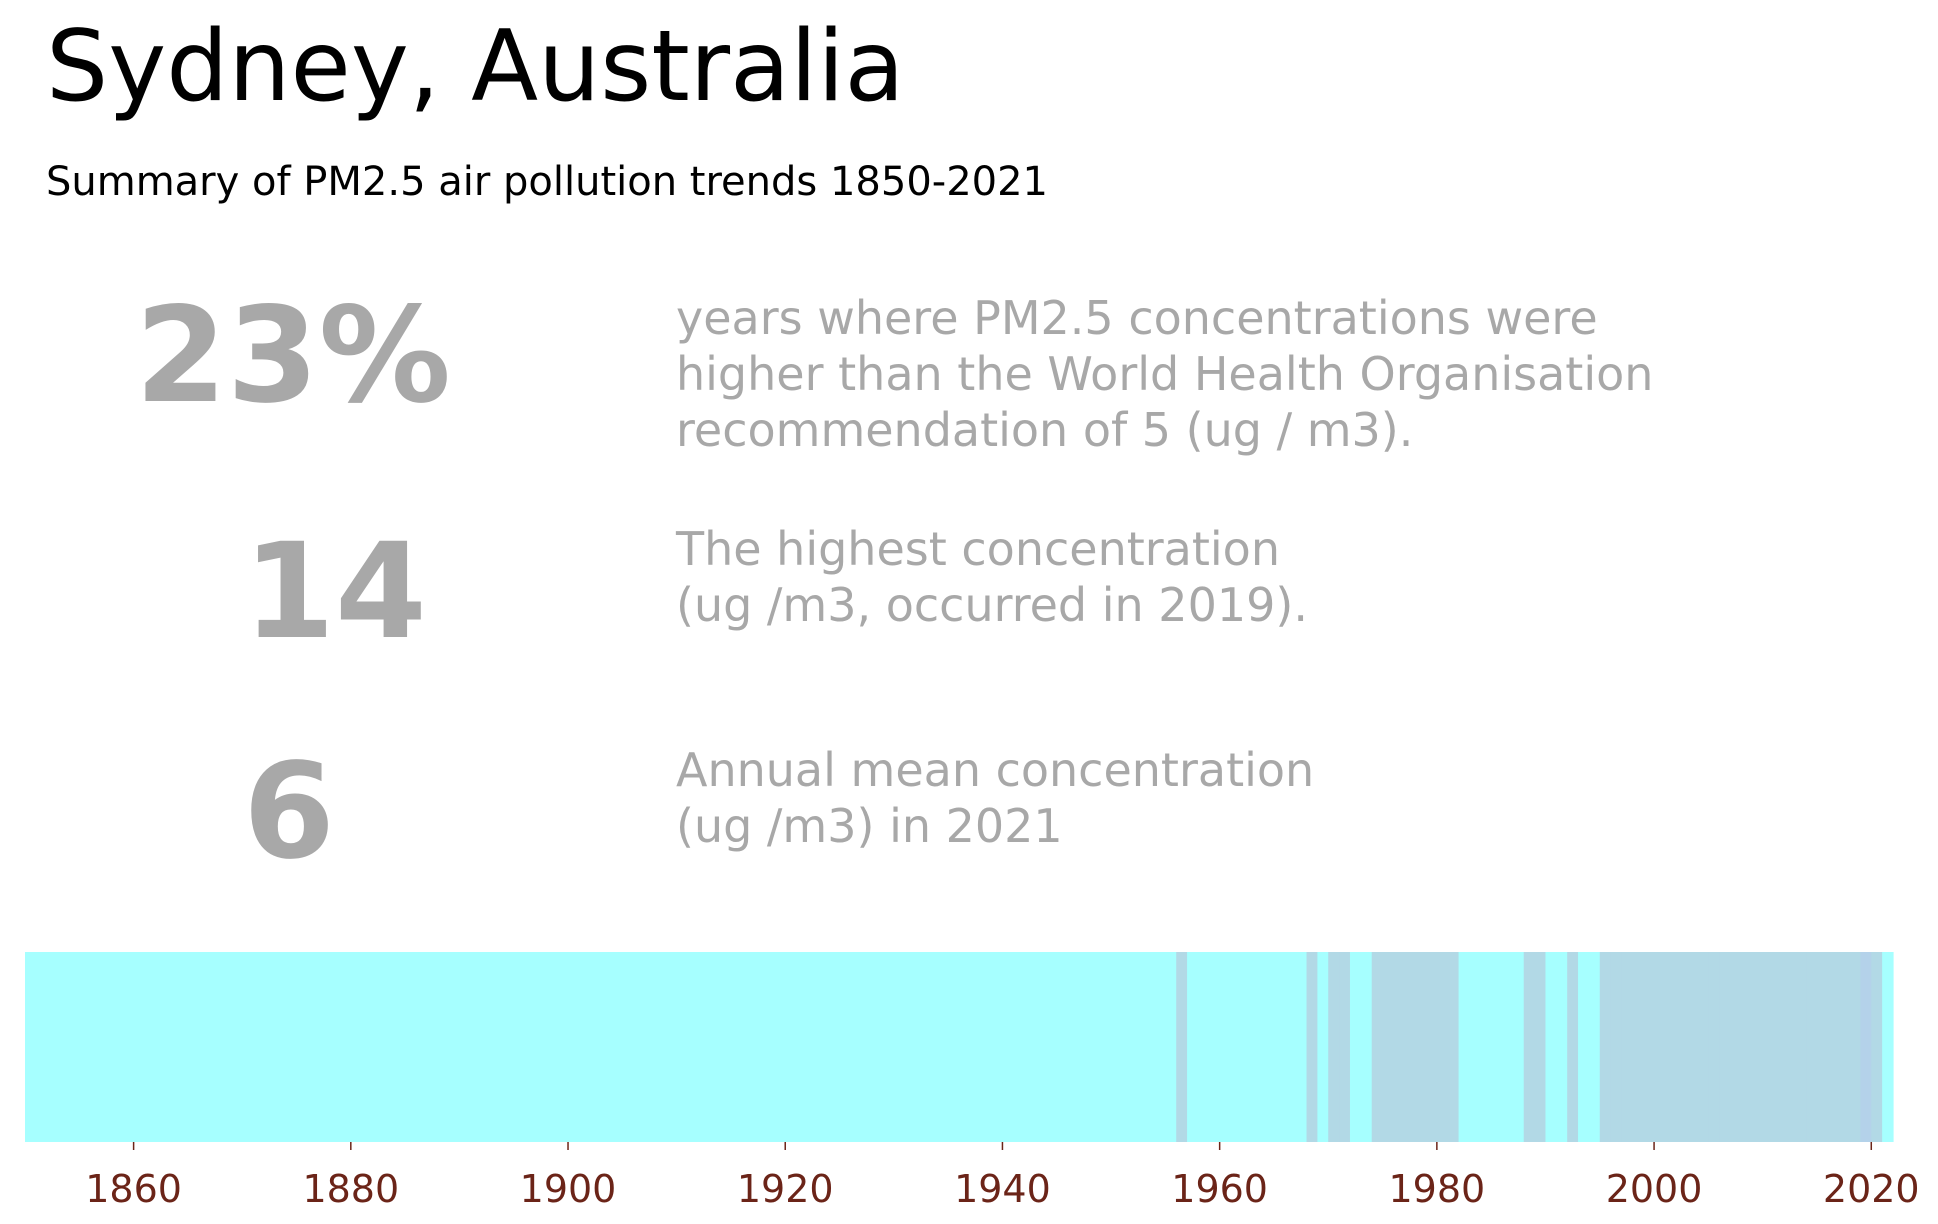 The image size is (1938, 1224). Describe the element at coordinates (1301, 1047) in the screenshot. I see `year-stripe-1967` at that location.